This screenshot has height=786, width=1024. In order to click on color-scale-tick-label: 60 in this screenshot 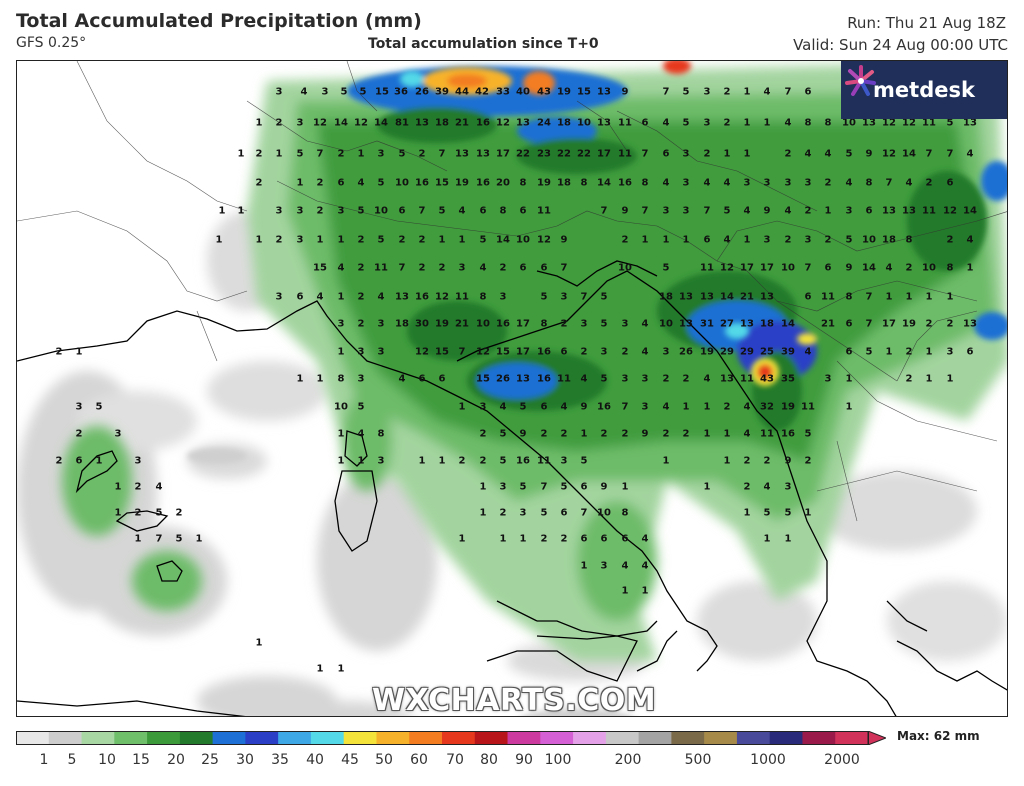, I will do `click(419, 760)`.